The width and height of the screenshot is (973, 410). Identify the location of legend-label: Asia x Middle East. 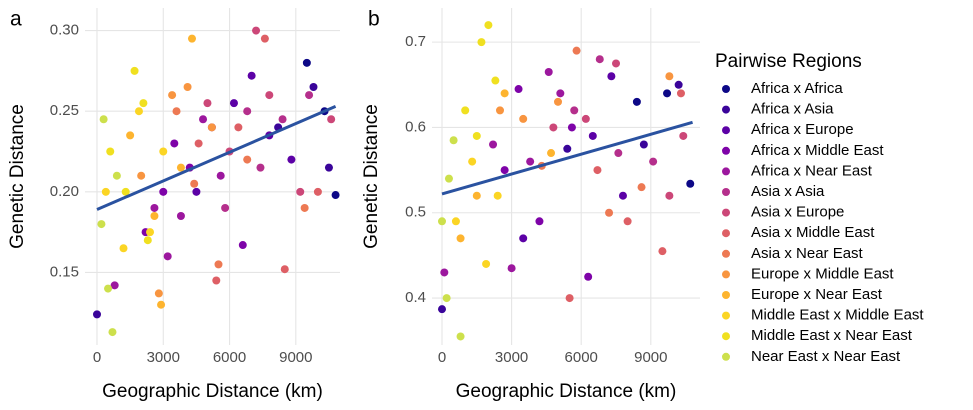
(813, 232).